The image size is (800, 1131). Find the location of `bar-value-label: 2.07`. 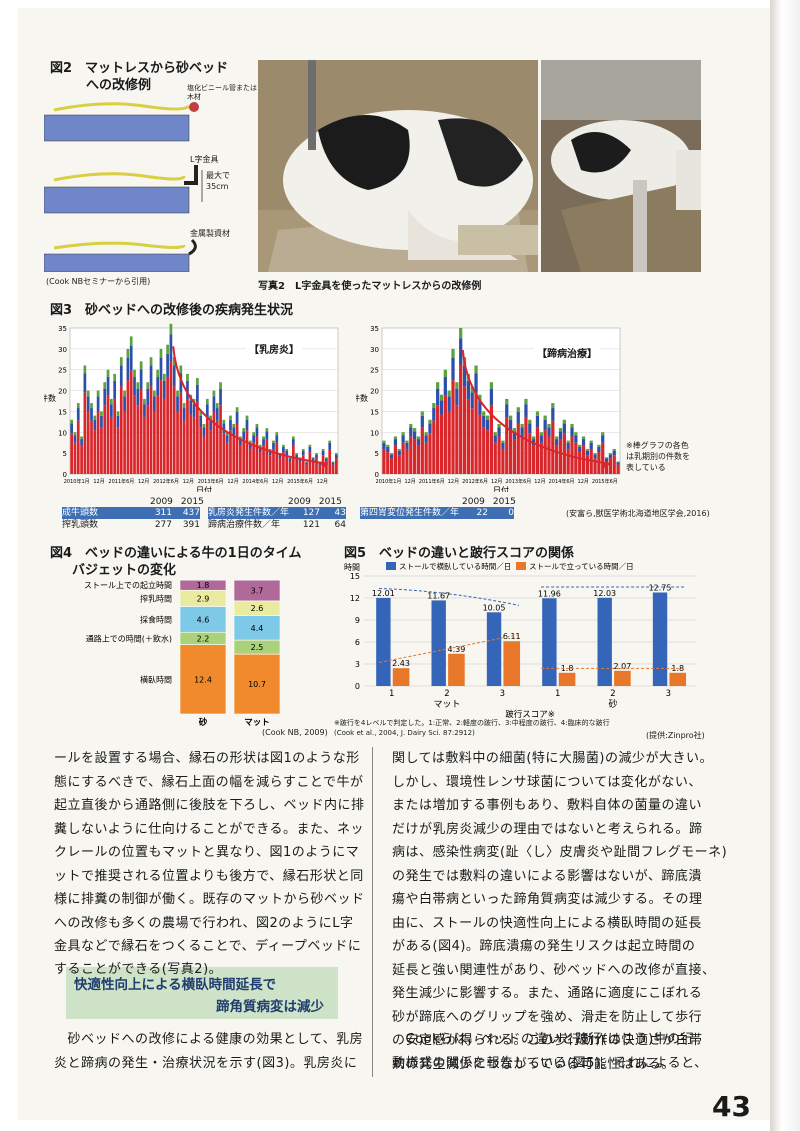

bar-value-label: 2.07 is located at coordinates (623, 666).